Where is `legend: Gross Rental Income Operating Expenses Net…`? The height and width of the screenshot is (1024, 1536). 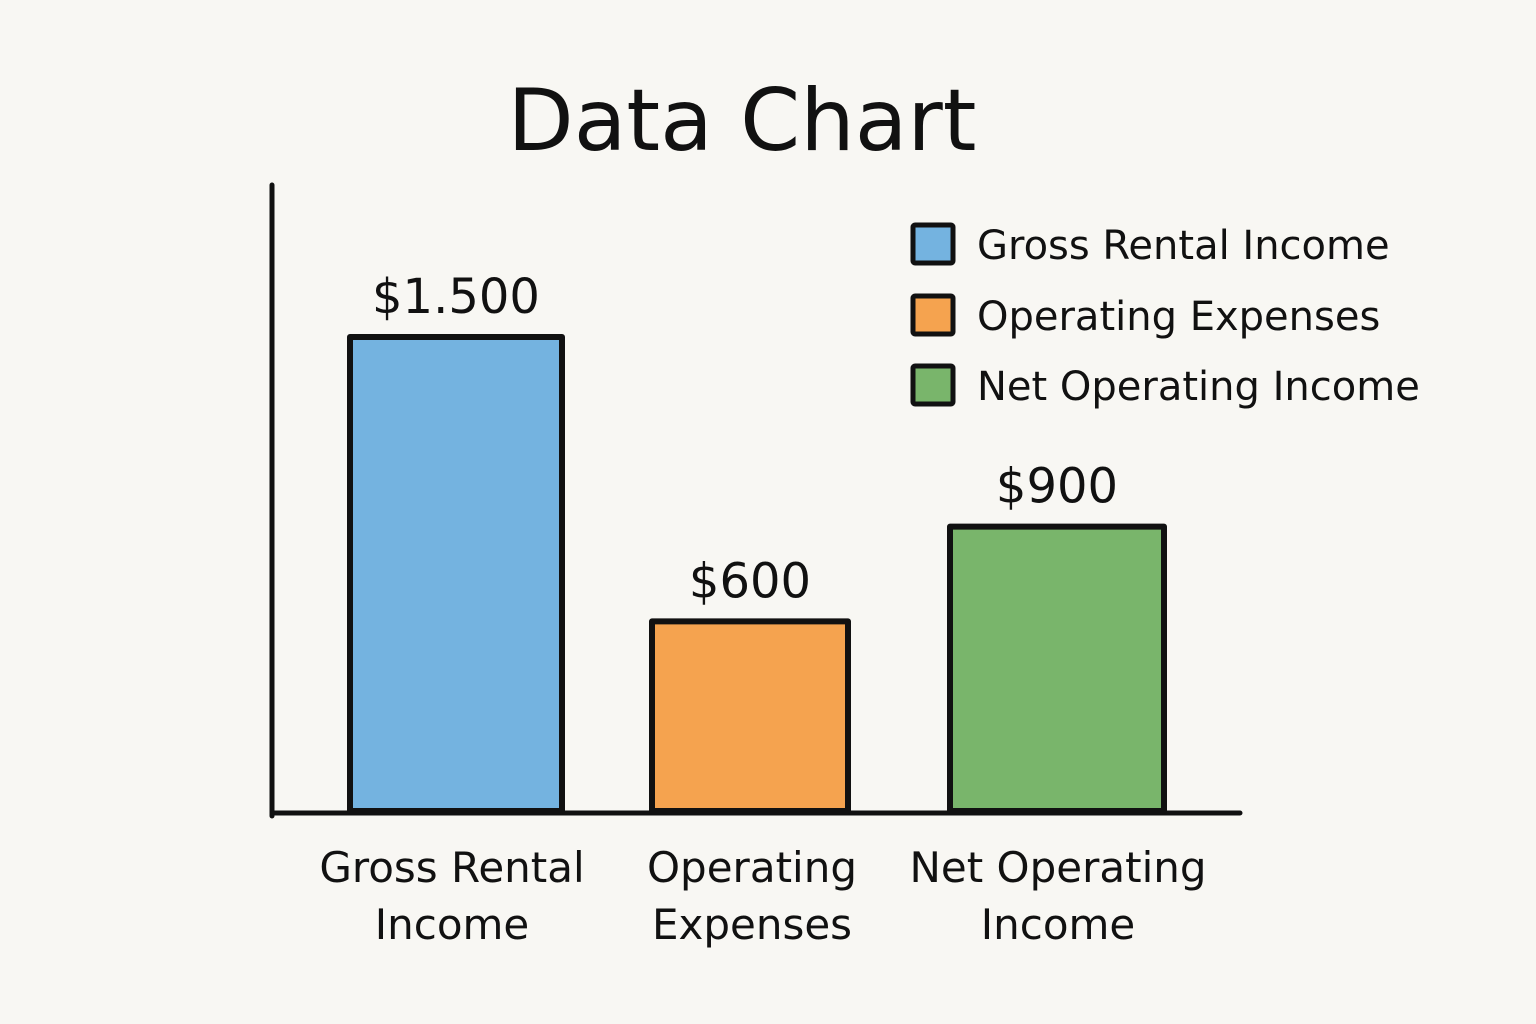 legend: Gross Rental Income Operating Expenses Net… is located at coordinates (1165, 316).